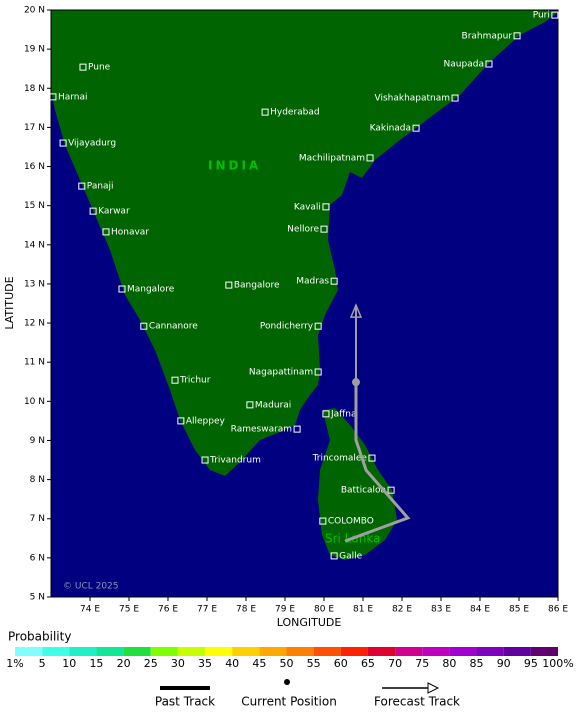  Describe the element at coordinates (343, 414) in the screenshot. I see `city-label: Jaffna` at that location.